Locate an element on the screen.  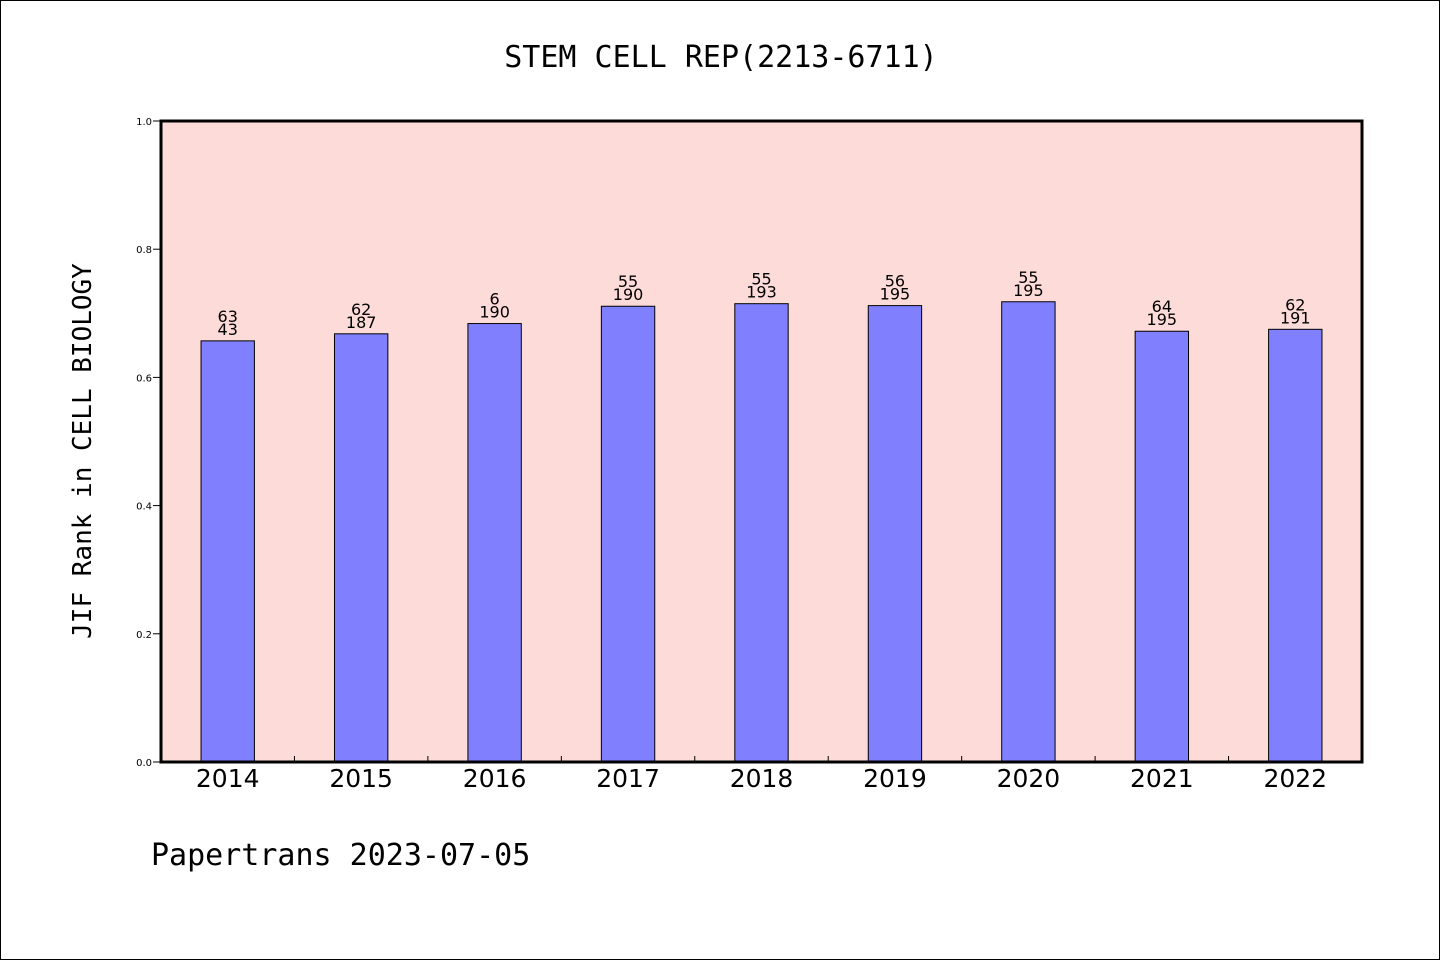
total-label-2020: 195 is located at coordinates (1028, 290).